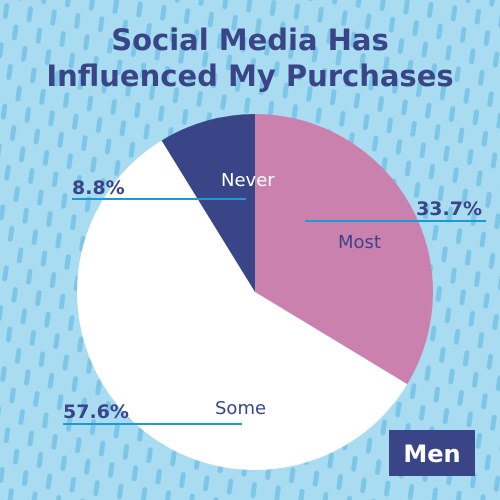 The height and width of the screenshot is (500, 500). What do you see at coordinates (359, 242) in the screenshot?
I see `slice-label-most: Most` at bounding box center [359, 242].